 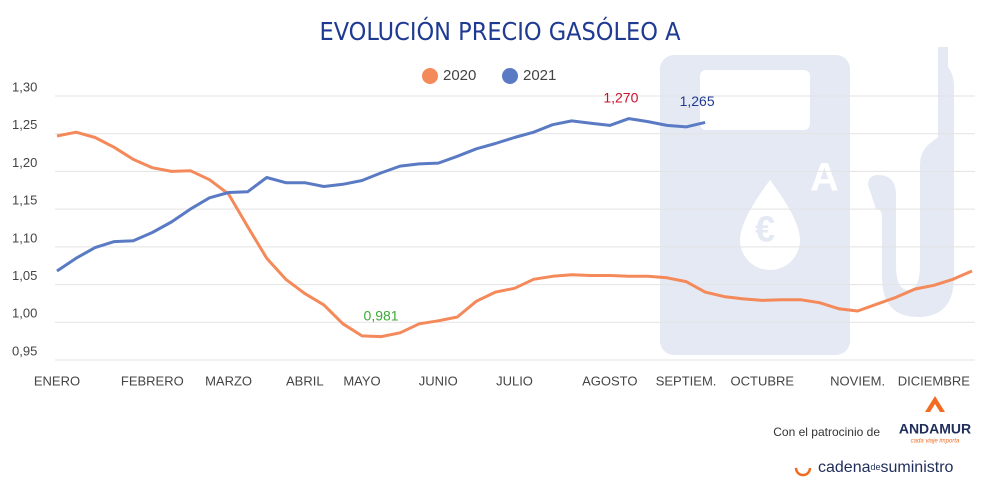 I want to click on y-tick-label: 0,95, so click(x=24, y=350).